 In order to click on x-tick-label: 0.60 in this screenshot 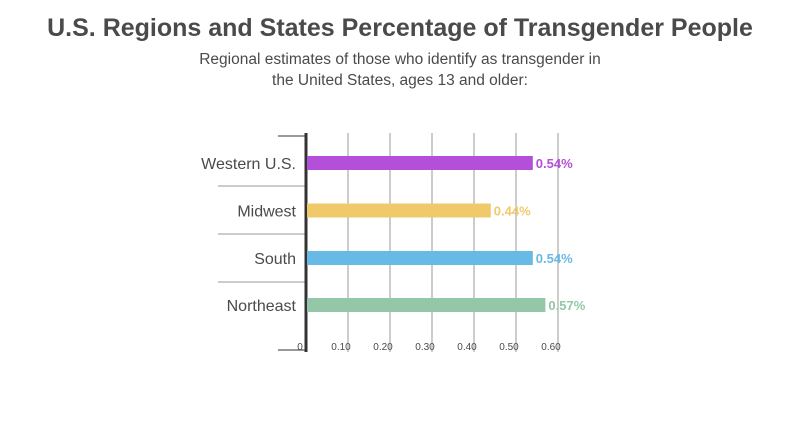, I will do `click(551, 347)`.